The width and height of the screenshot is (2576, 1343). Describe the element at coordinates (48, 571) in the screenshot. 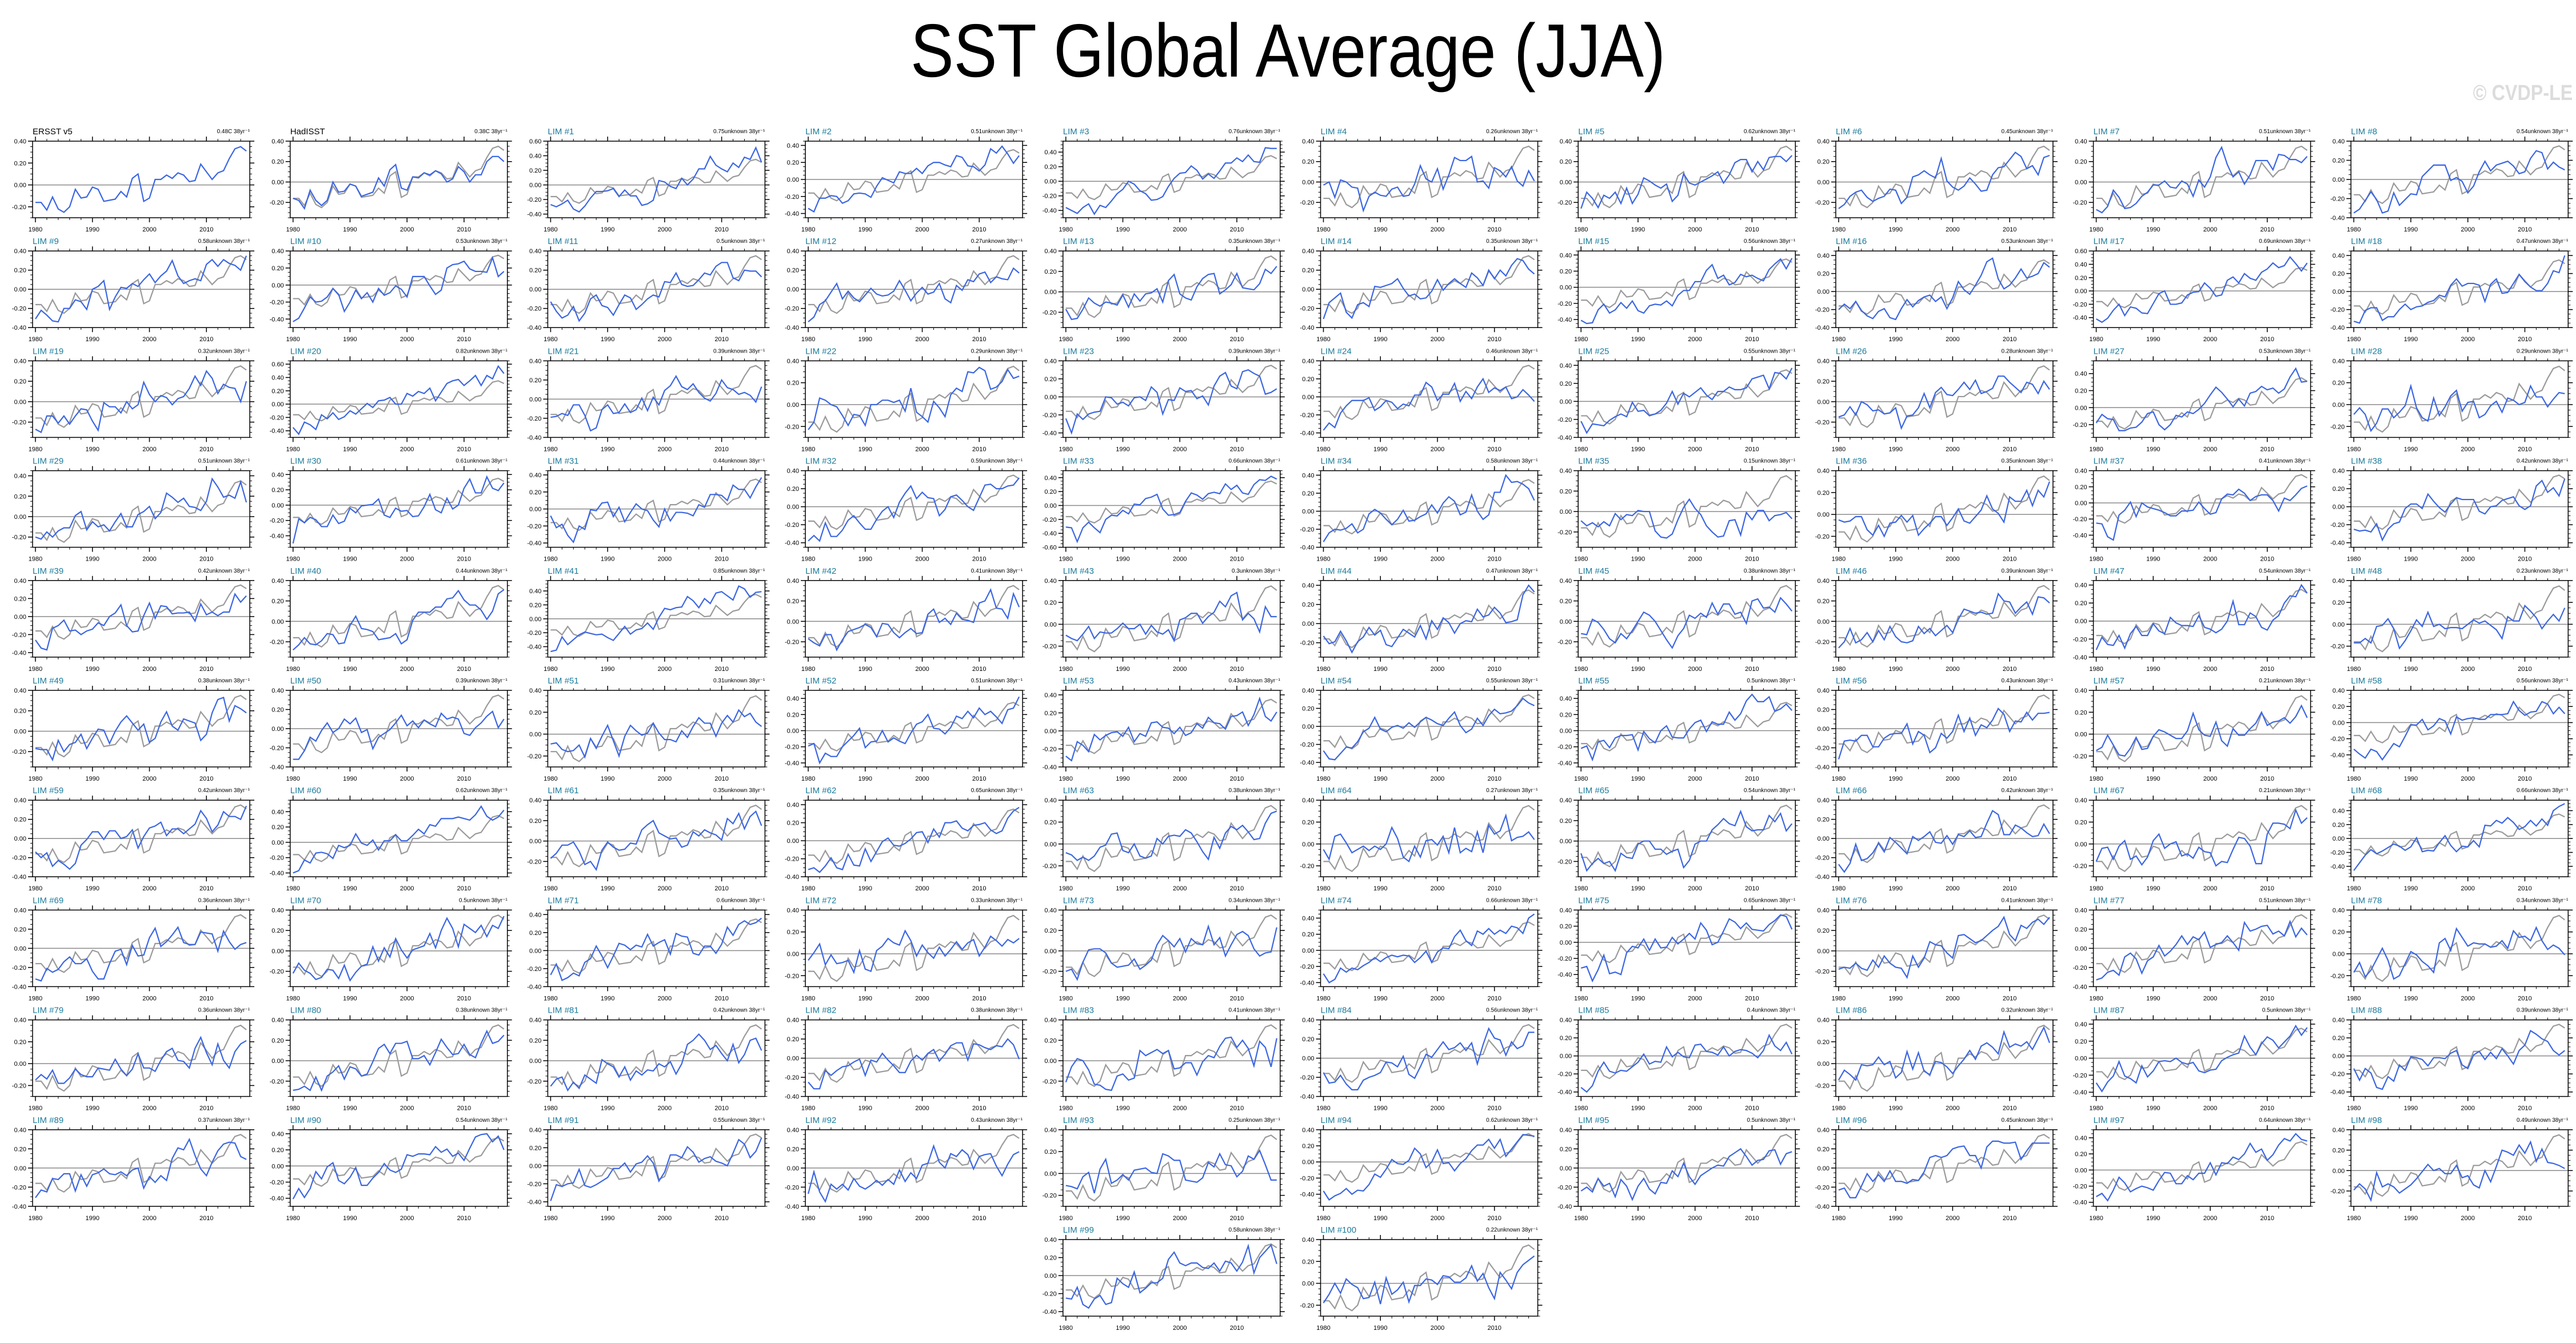

I see `panel-title: LIM #39` at that location.